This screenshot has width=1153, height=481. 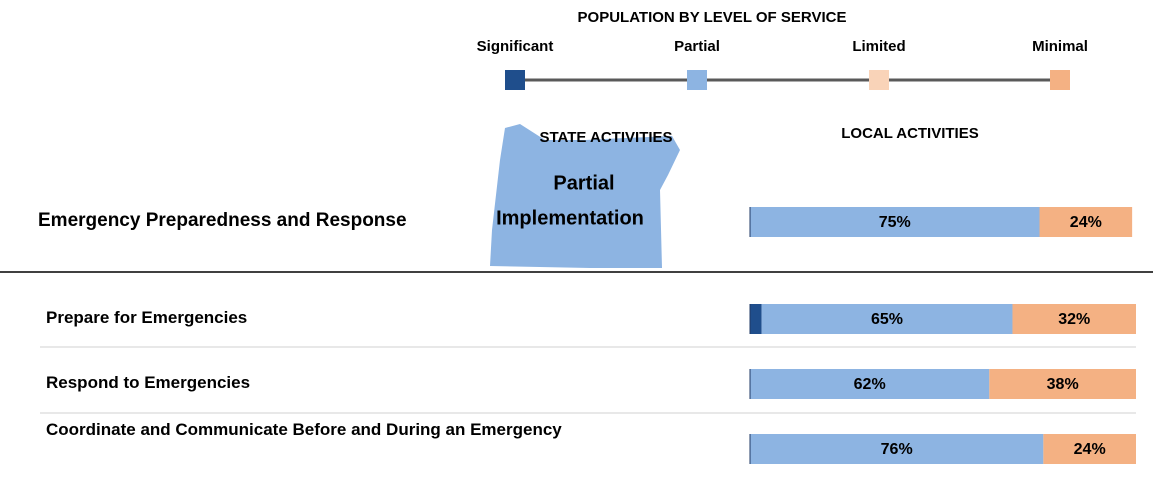 What do you see at coordinates (910, 133) in the screenshot?
I see `annotation: LOCAL ACTIVITIES` at bounding box center [910, 133].